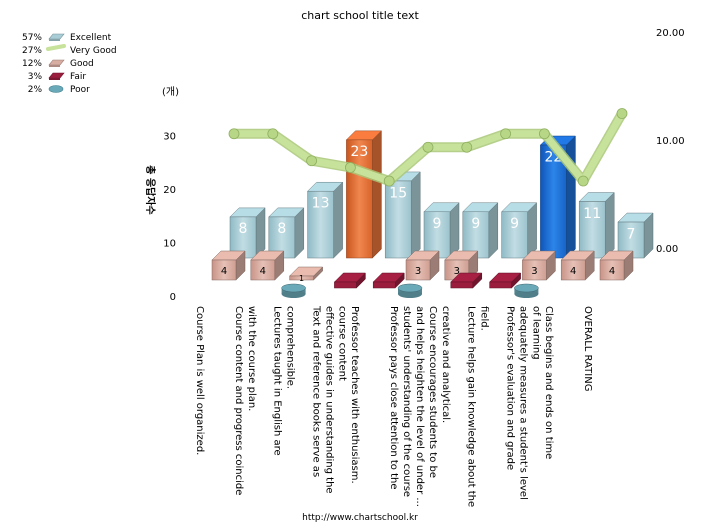 This screenshot has width=720, height=528. I want to click on y-tick-label: 10, so click(169, 244).